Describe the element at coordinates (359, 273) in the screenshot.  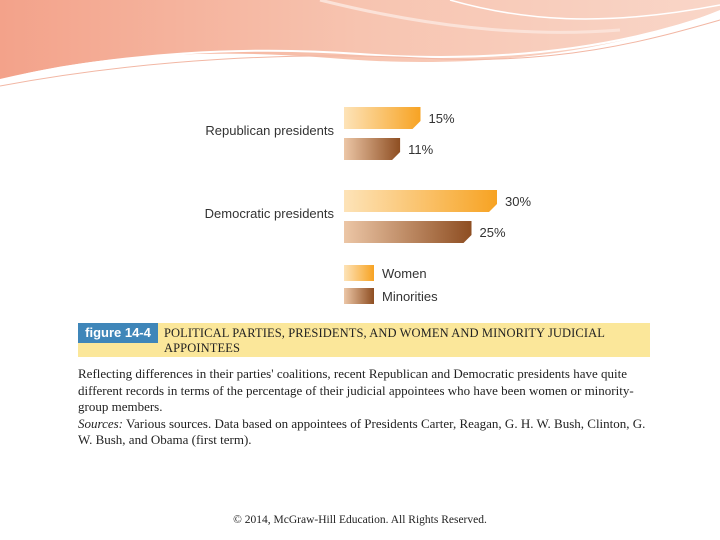
I see `legend-swatch-women` at that location.